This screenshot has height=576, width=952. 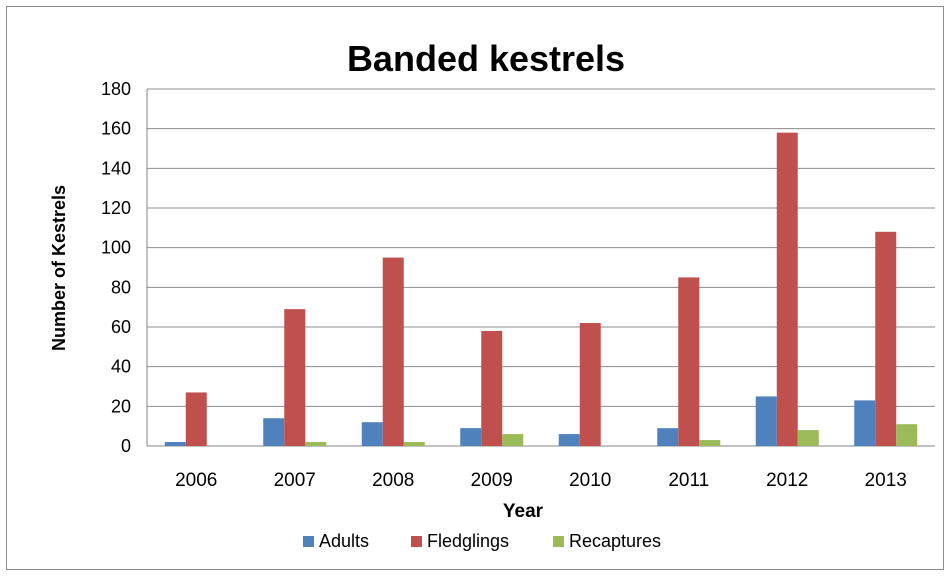 What do you see at coordinates (414, 444) in the screenshot?
I see `bar-recaptures-2008` at bounding box center [414, 444].